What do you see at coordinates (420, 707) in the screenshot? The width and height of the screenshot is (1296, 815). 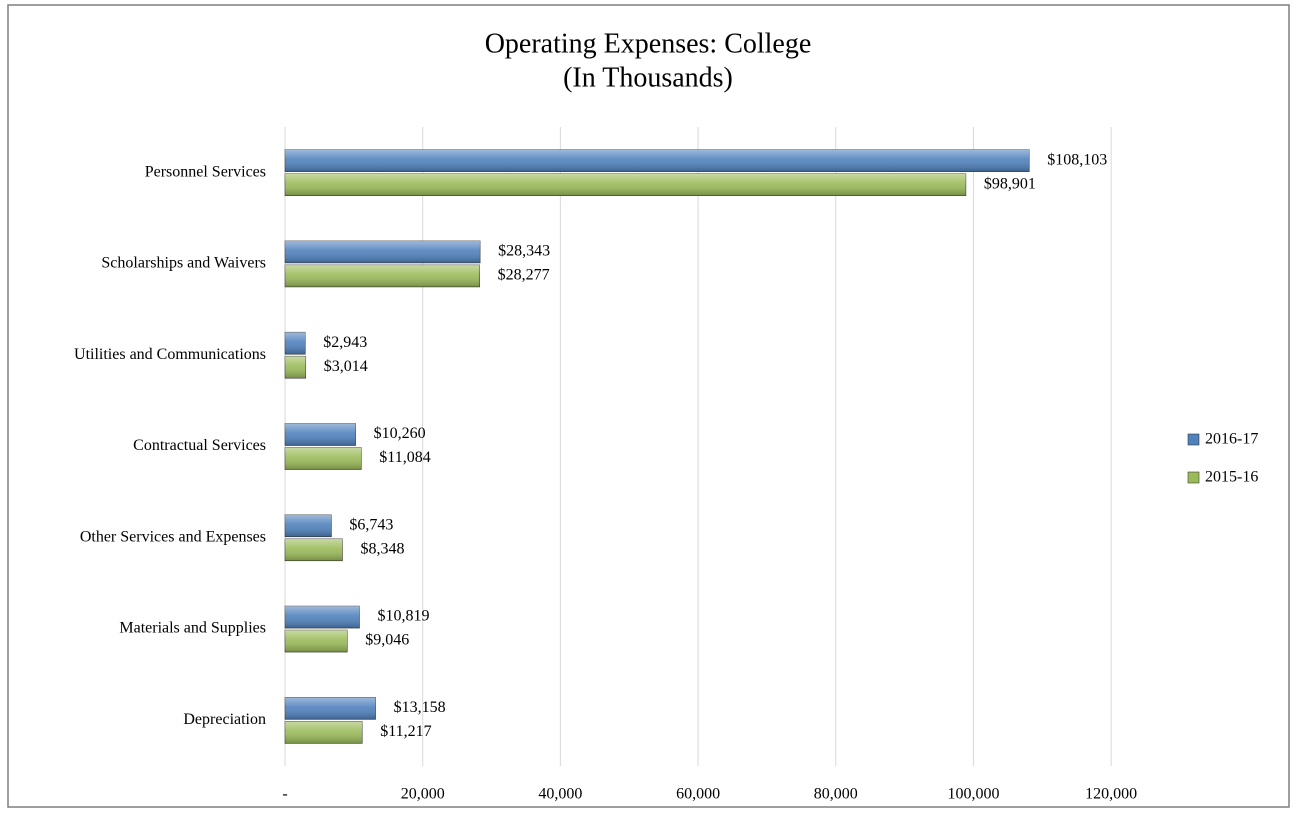 I see `value-label: $13,158` at bounding box center [420, 707].